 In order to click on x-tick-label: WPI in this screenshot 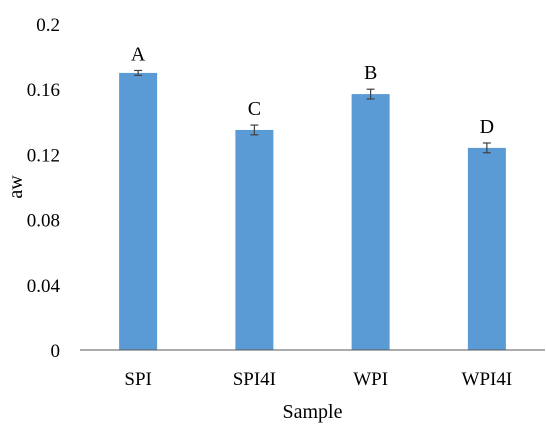, I will do `click(370, 379)`.